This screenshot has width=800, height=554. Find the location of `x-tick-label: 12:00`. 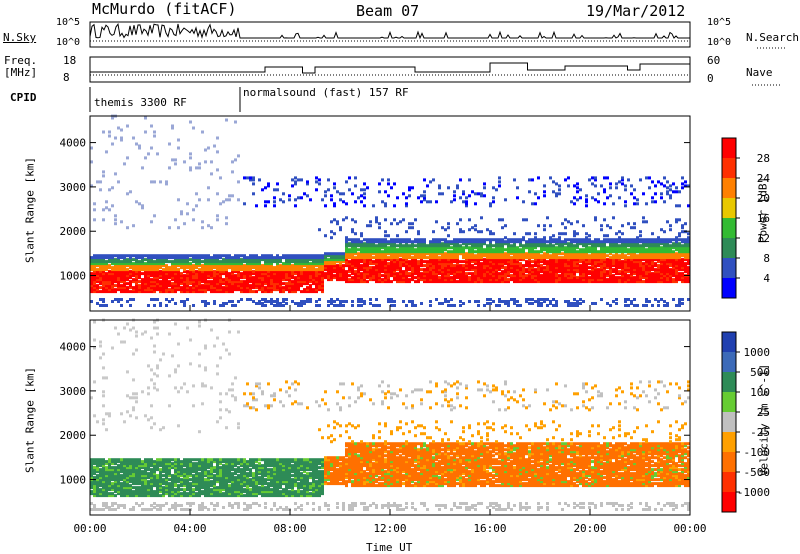

x-tick-label: 12:00 is located at coordinates (389, 528).